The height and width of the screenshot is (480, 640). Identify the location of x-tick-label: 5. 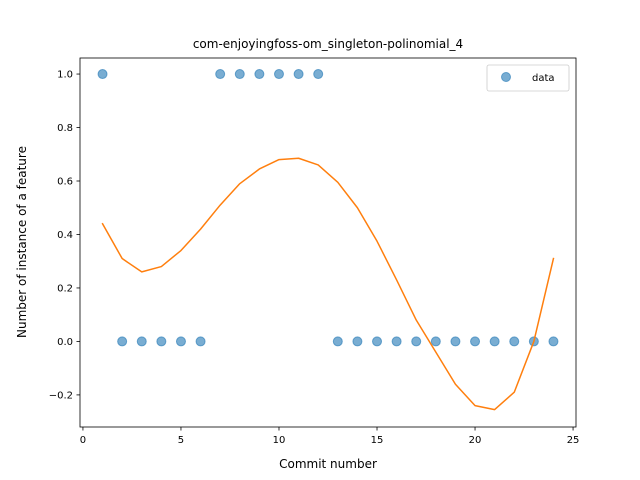
(181, 440).